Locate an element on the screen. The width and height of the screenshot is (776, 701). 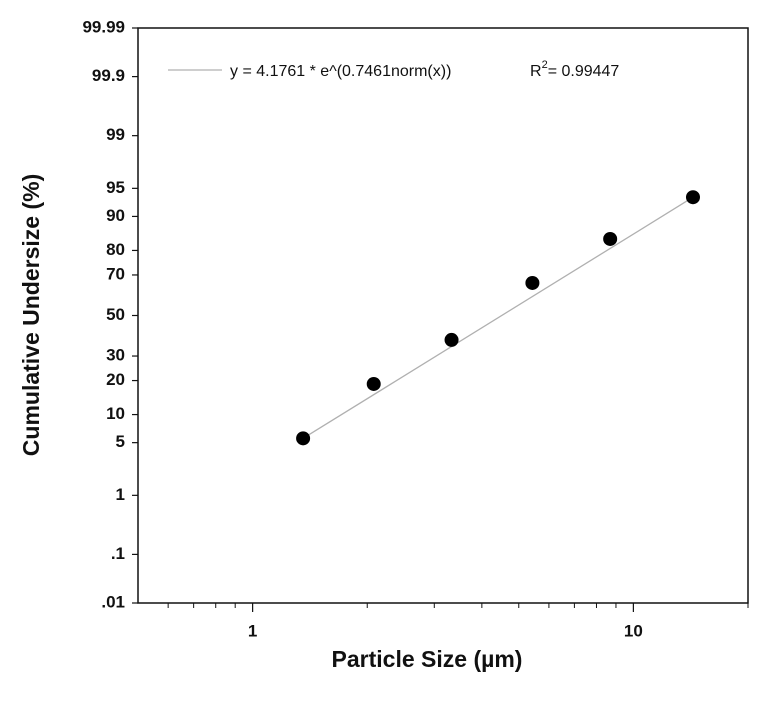
y-tick-label: .1 is located at coordinates (118, 553).